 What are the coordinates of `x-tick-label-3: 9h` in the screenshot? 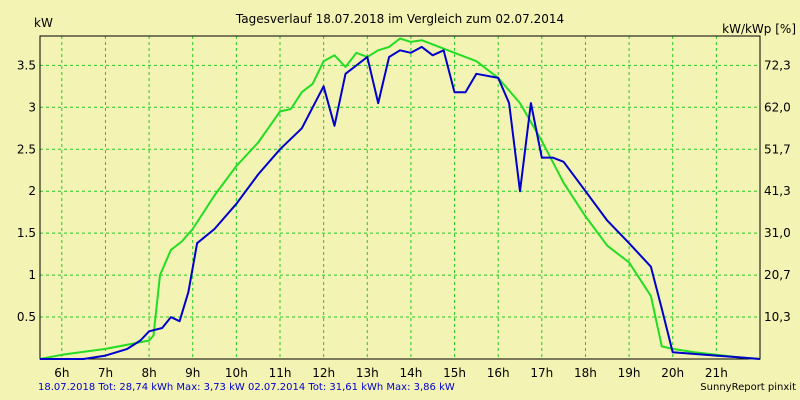 It's located at (192, 373).